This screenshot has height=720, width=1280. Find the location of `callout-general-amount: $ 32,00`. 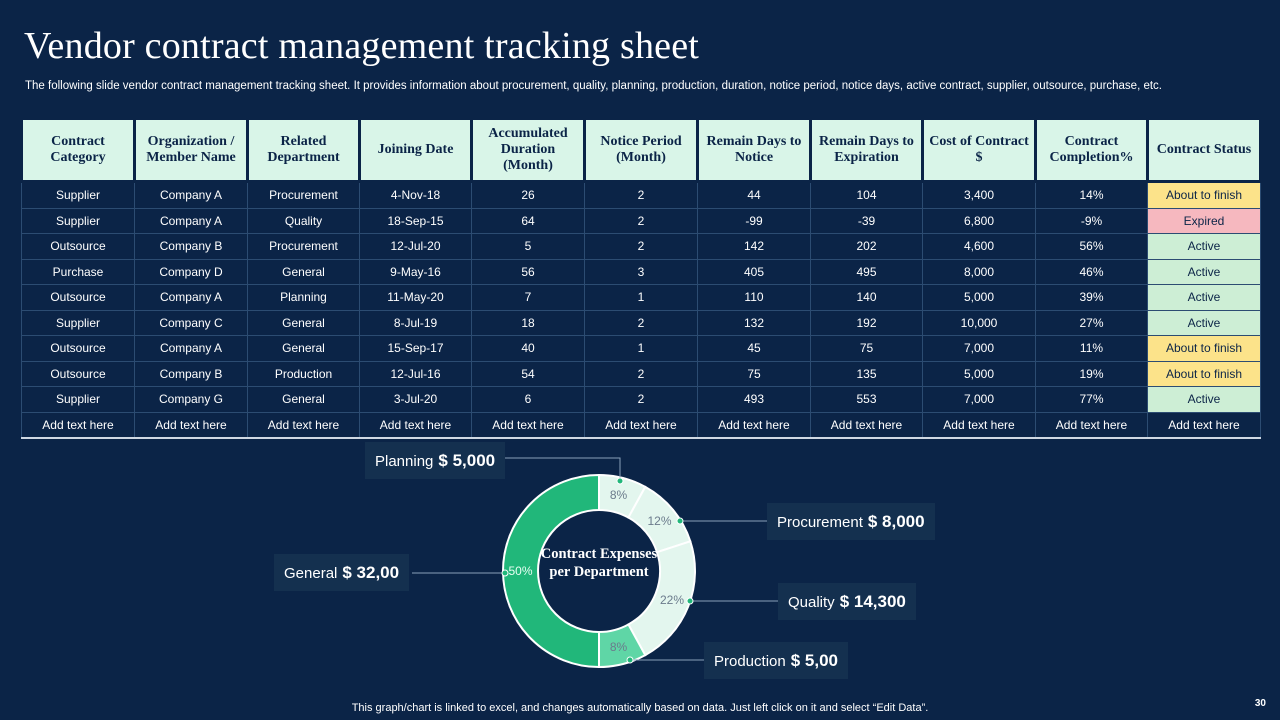

callout-general-amount: $ 32,00 is located at coordinates (371, 572).